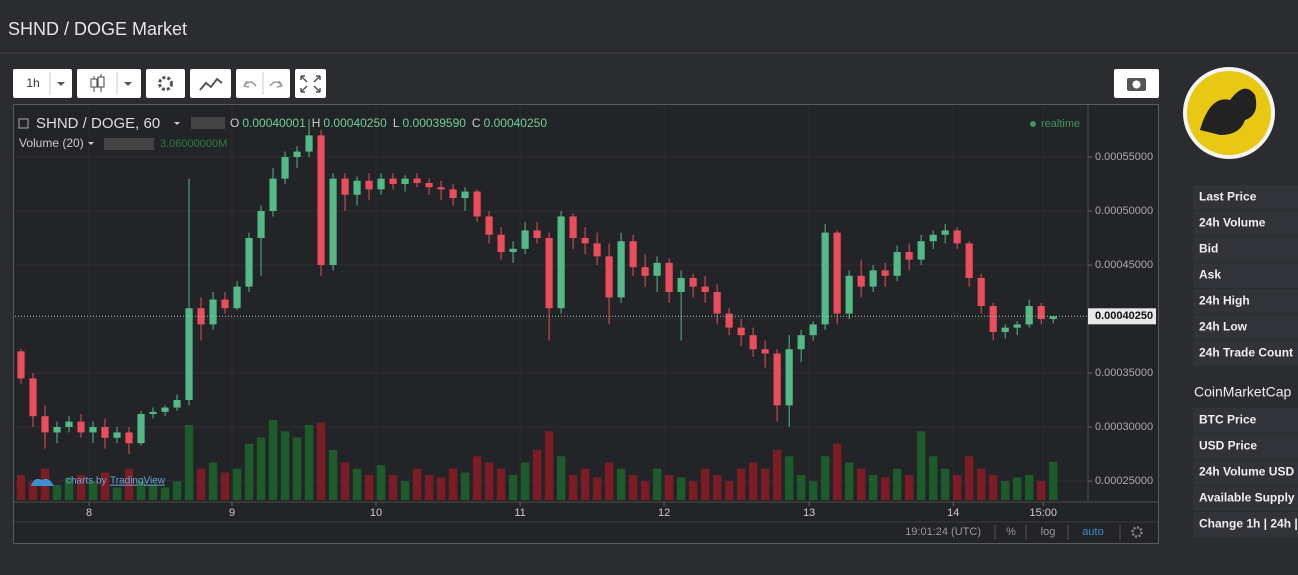 This screenshot has width=1298, height=575. What do you see at coordinates (943, 532) in the screenshot?
I see `clock: 19:01:24 (UTC)` at bounding box center [943, 532].